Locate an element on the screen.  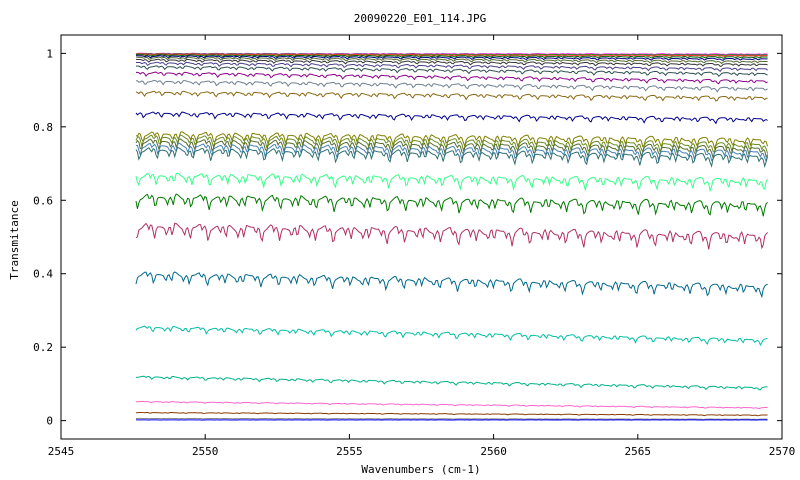
chart-title: 20090220_E01_114.JPG is located at coordinates (420, 18).